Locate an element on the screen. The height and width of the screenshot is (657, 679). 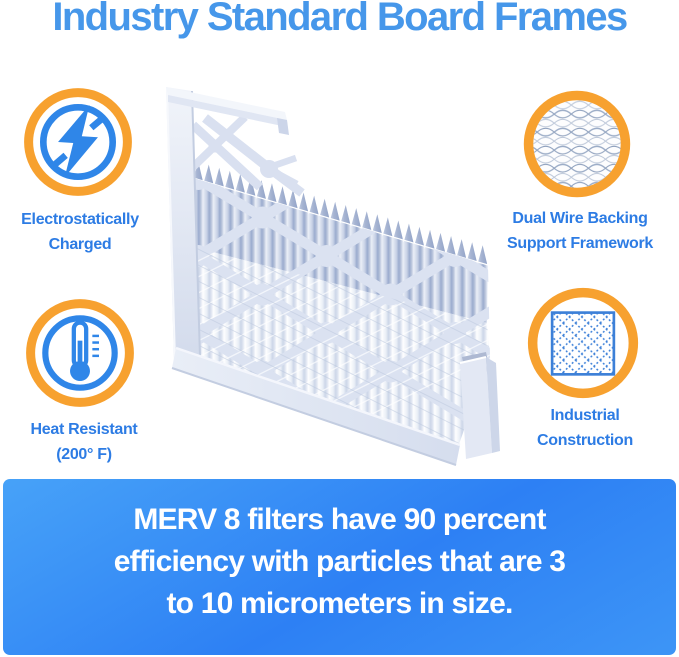
feature-label-industrial-construction: Industrial Construction is located at coordinates (585, 428).